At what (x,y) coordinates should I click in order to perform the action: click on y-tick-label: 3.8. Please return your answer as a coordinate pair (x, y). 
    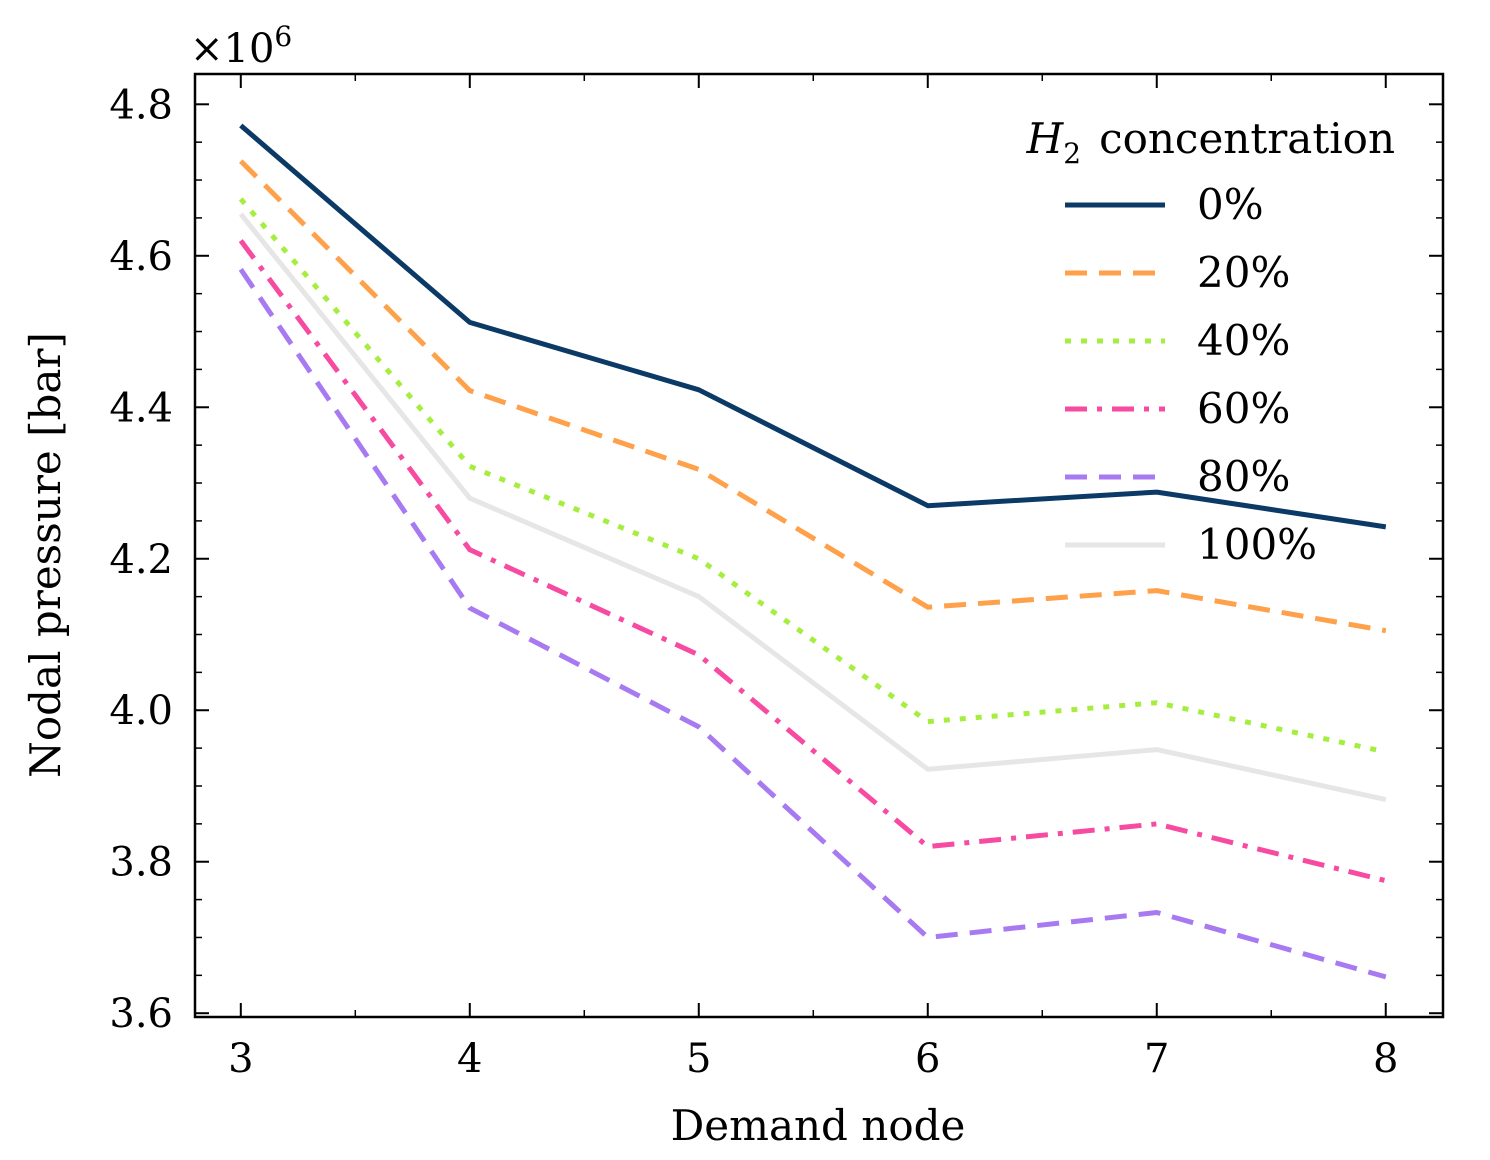
    Looking at the image, I should click on (141, 863).